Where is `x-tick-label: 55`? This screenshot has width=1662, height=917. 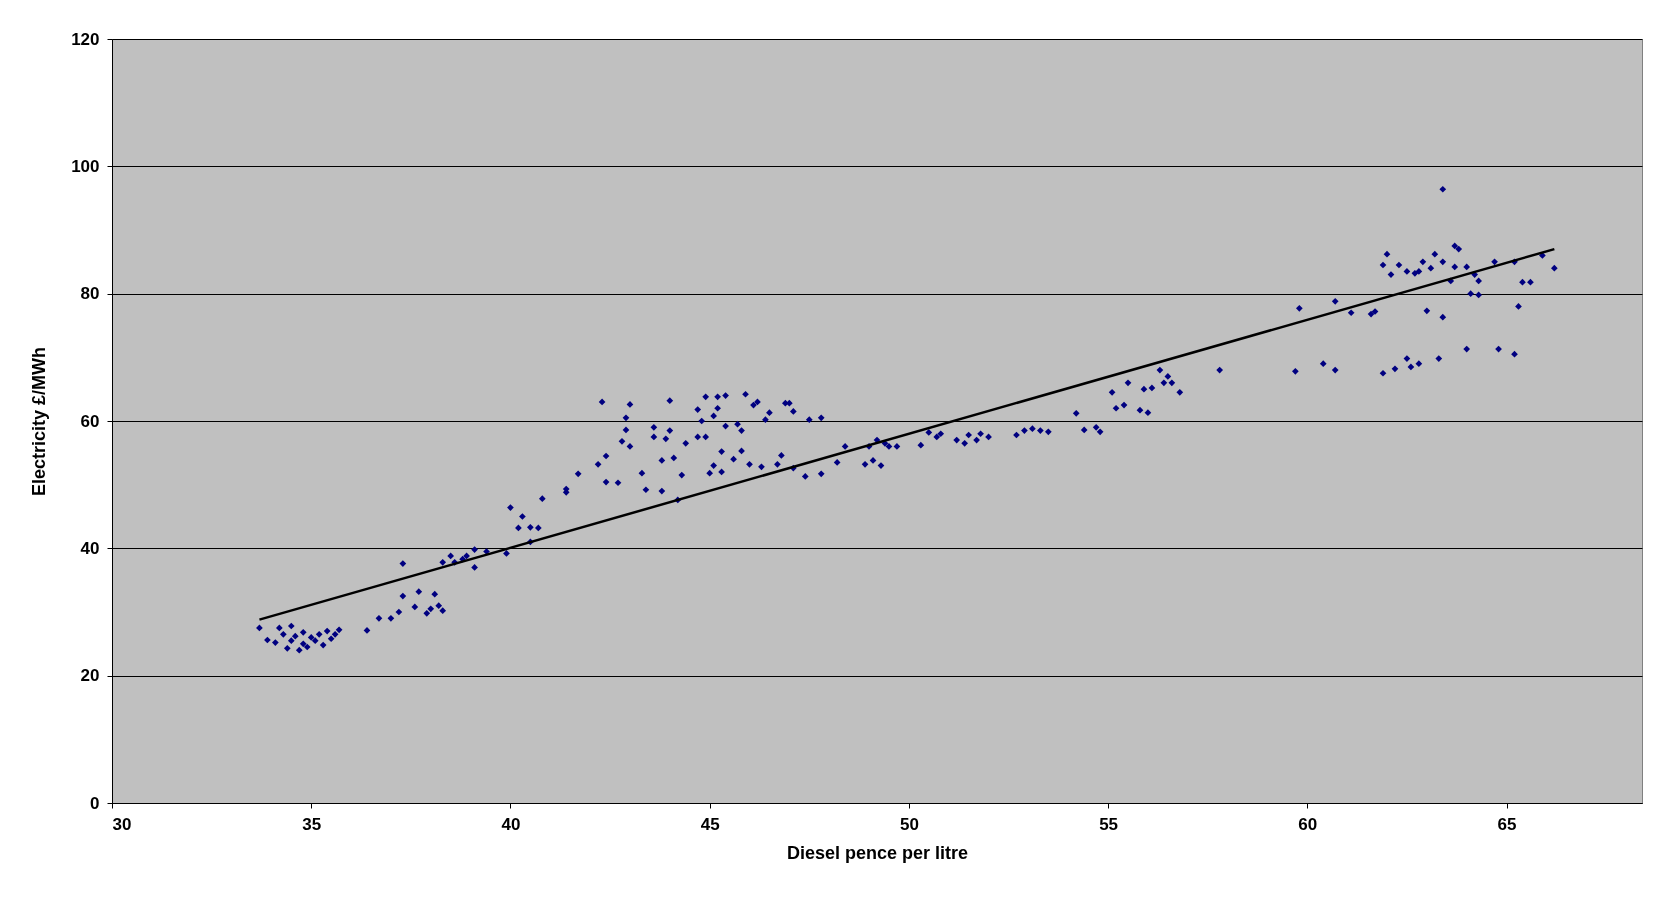 x-tick-label: 55 is located at coordinates (1109, 824).